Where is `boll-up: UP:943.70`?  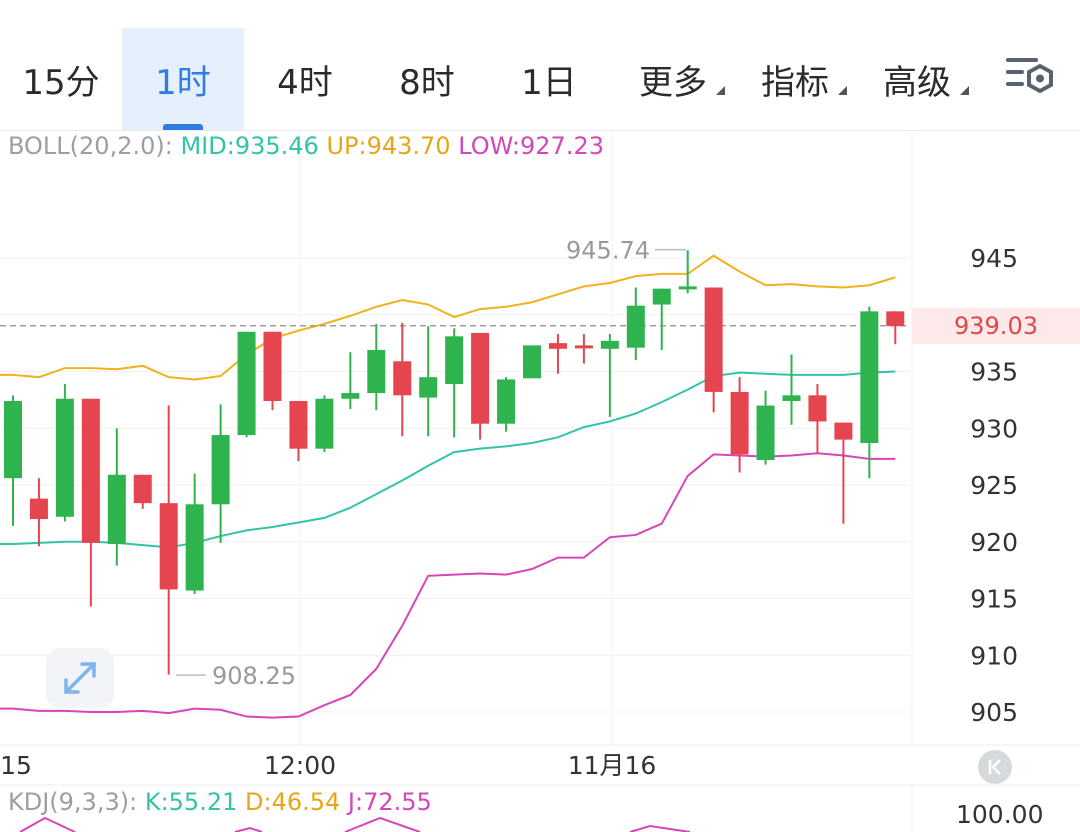 boll-up: UP:943.70 is located at coordinates (388, 146).